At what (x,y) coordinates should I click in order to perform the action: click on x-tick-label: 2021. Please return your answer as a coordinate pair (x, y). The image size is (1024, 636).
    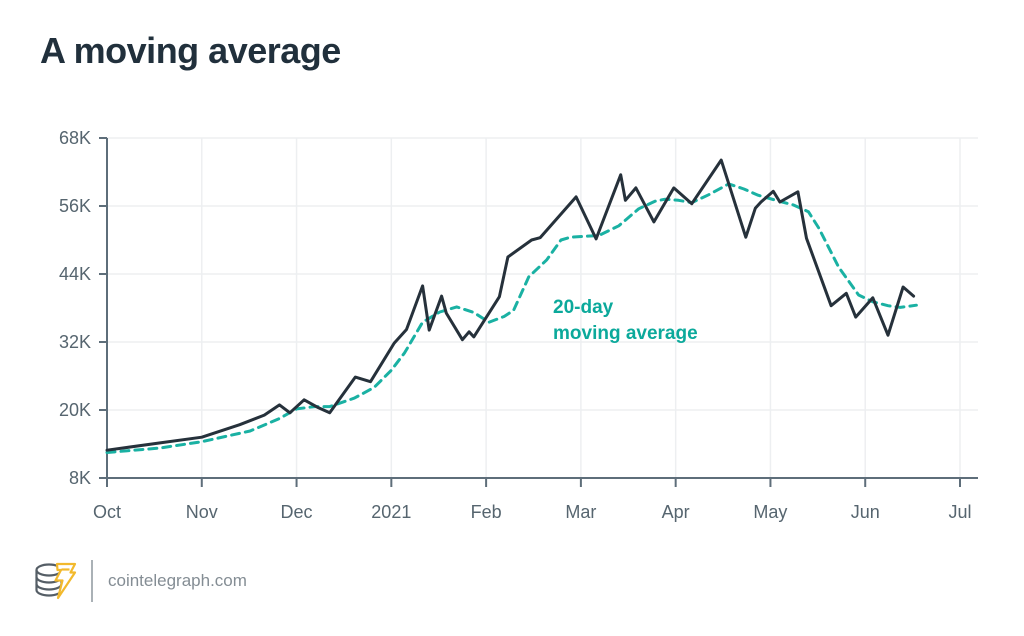
    Looking at the image, I should click on (391, 512).